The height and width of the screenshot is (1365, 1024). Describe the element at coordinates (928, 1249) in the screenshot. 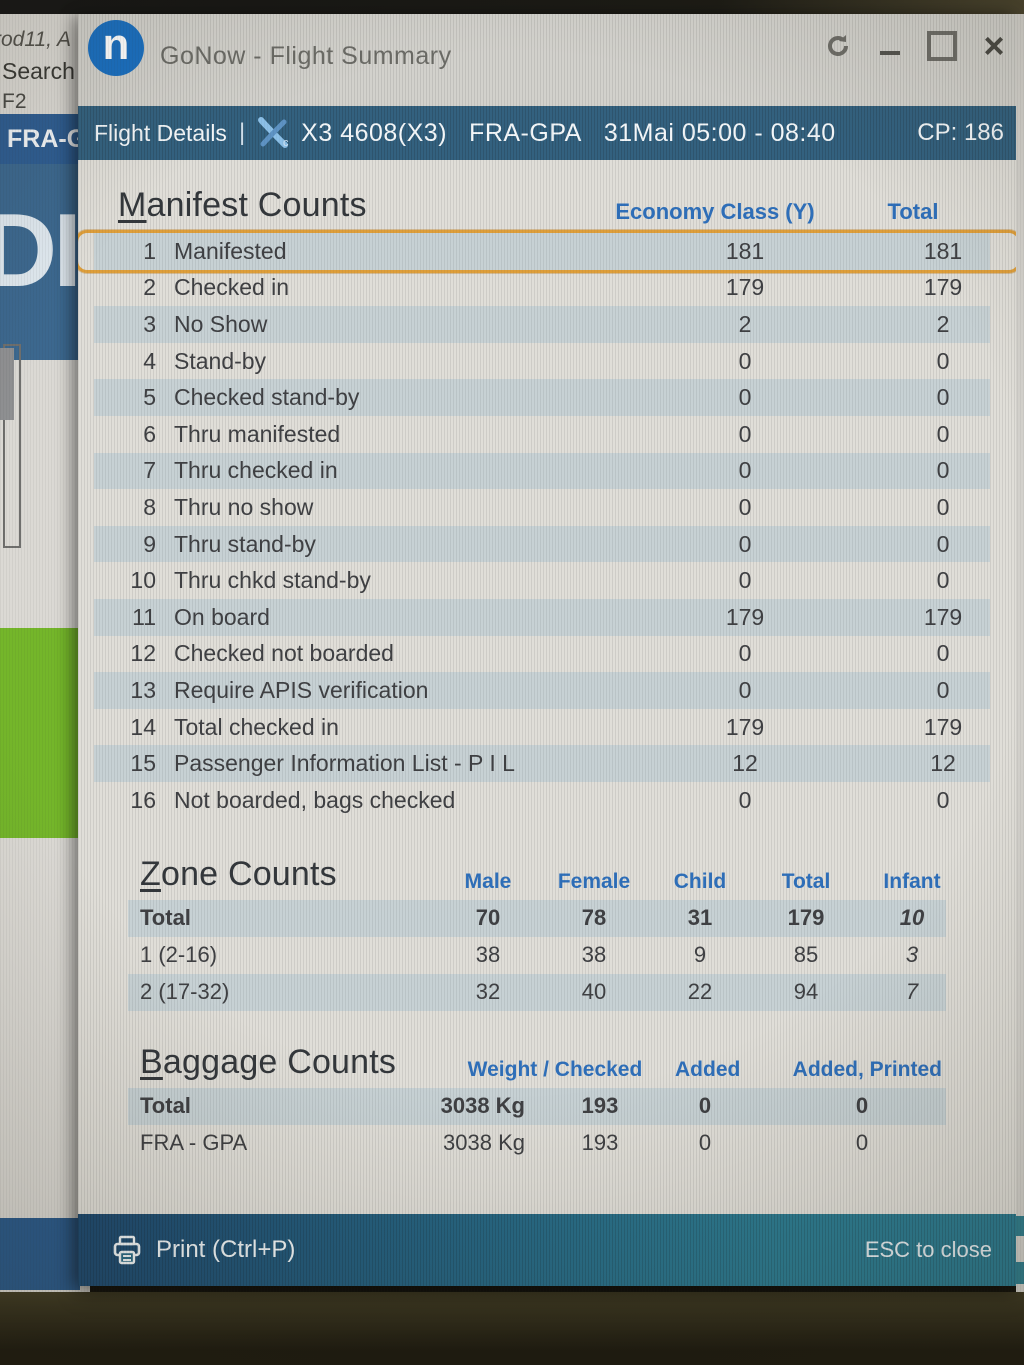

I see `esc-to-close-hint: ESC to close` at that location.